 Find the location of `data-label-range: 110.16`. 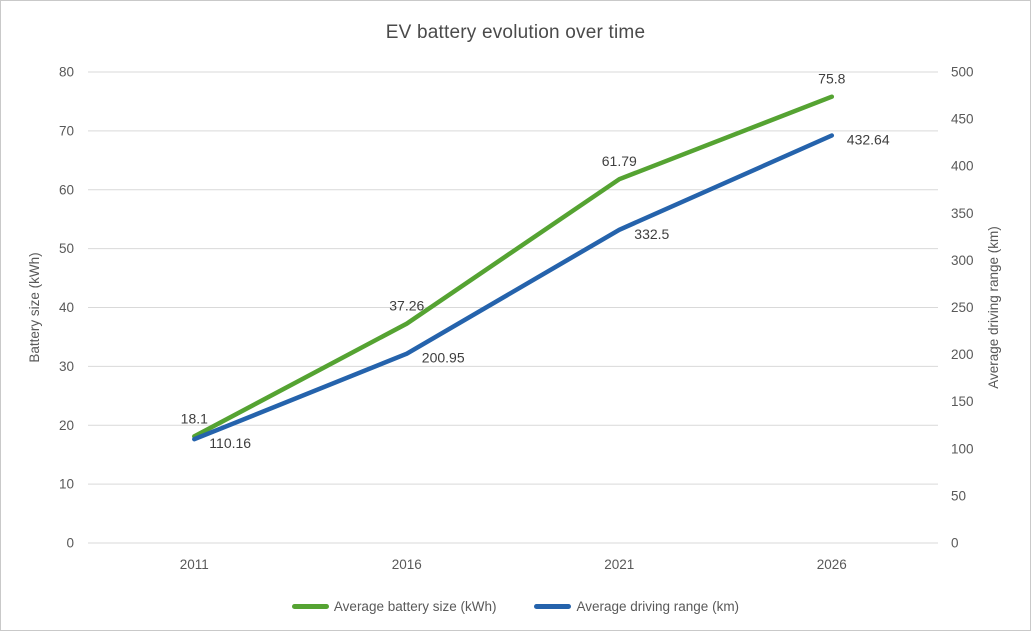

data-label-range: 110.16 is located at coordinates (230, 443).